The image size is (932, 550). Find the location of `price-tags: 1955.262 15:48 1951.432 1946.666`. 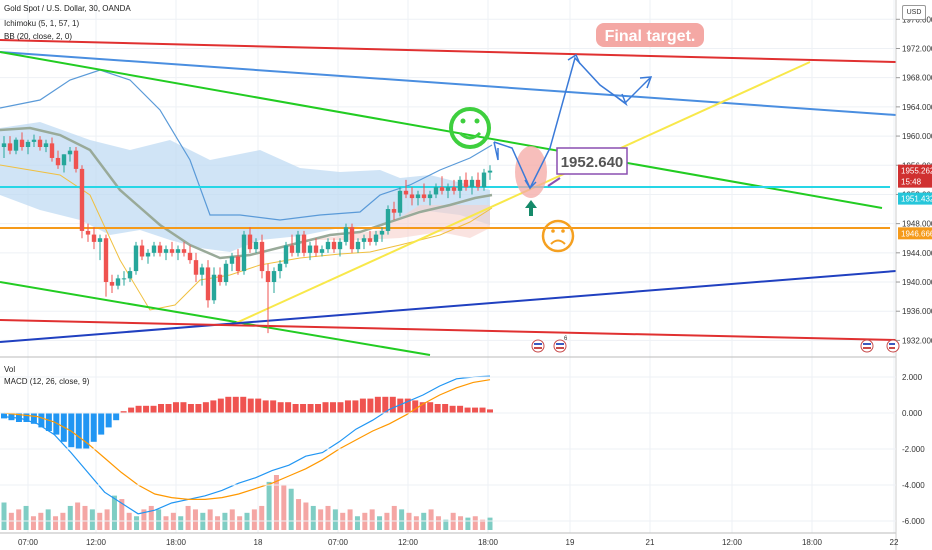

price-tags: 1955.262 15:48 1951.432 1946.666 is located at coordinates (915, 202).